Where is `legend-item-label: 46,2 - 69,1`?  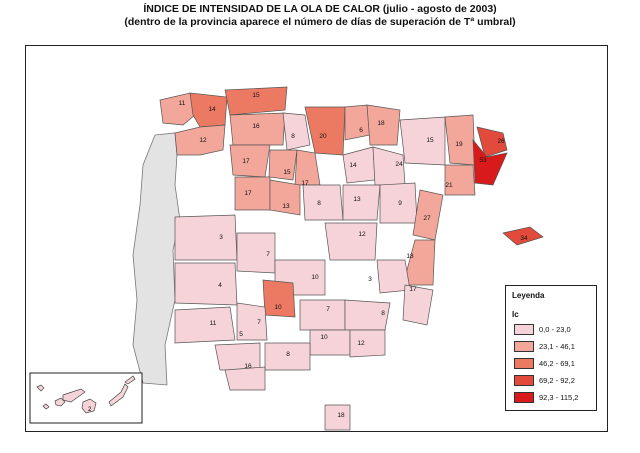
legend-item-label: 46,2 - 69,1 is located at coordinates (557, 363).